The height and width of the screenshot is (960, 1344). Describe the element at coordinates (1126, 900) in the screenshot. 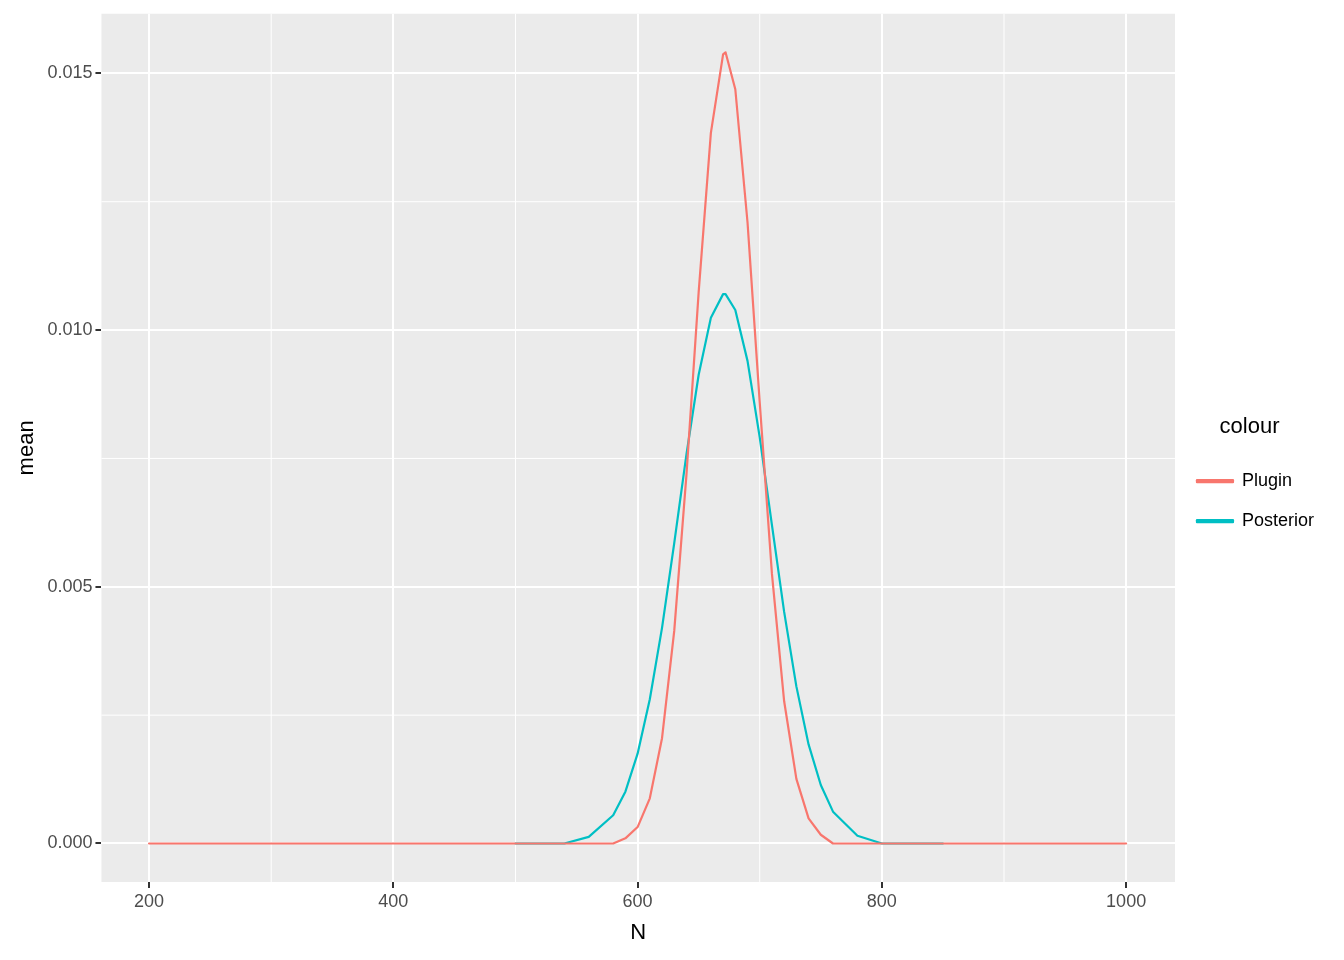

I see `x-tick-label: 1000` at that location.